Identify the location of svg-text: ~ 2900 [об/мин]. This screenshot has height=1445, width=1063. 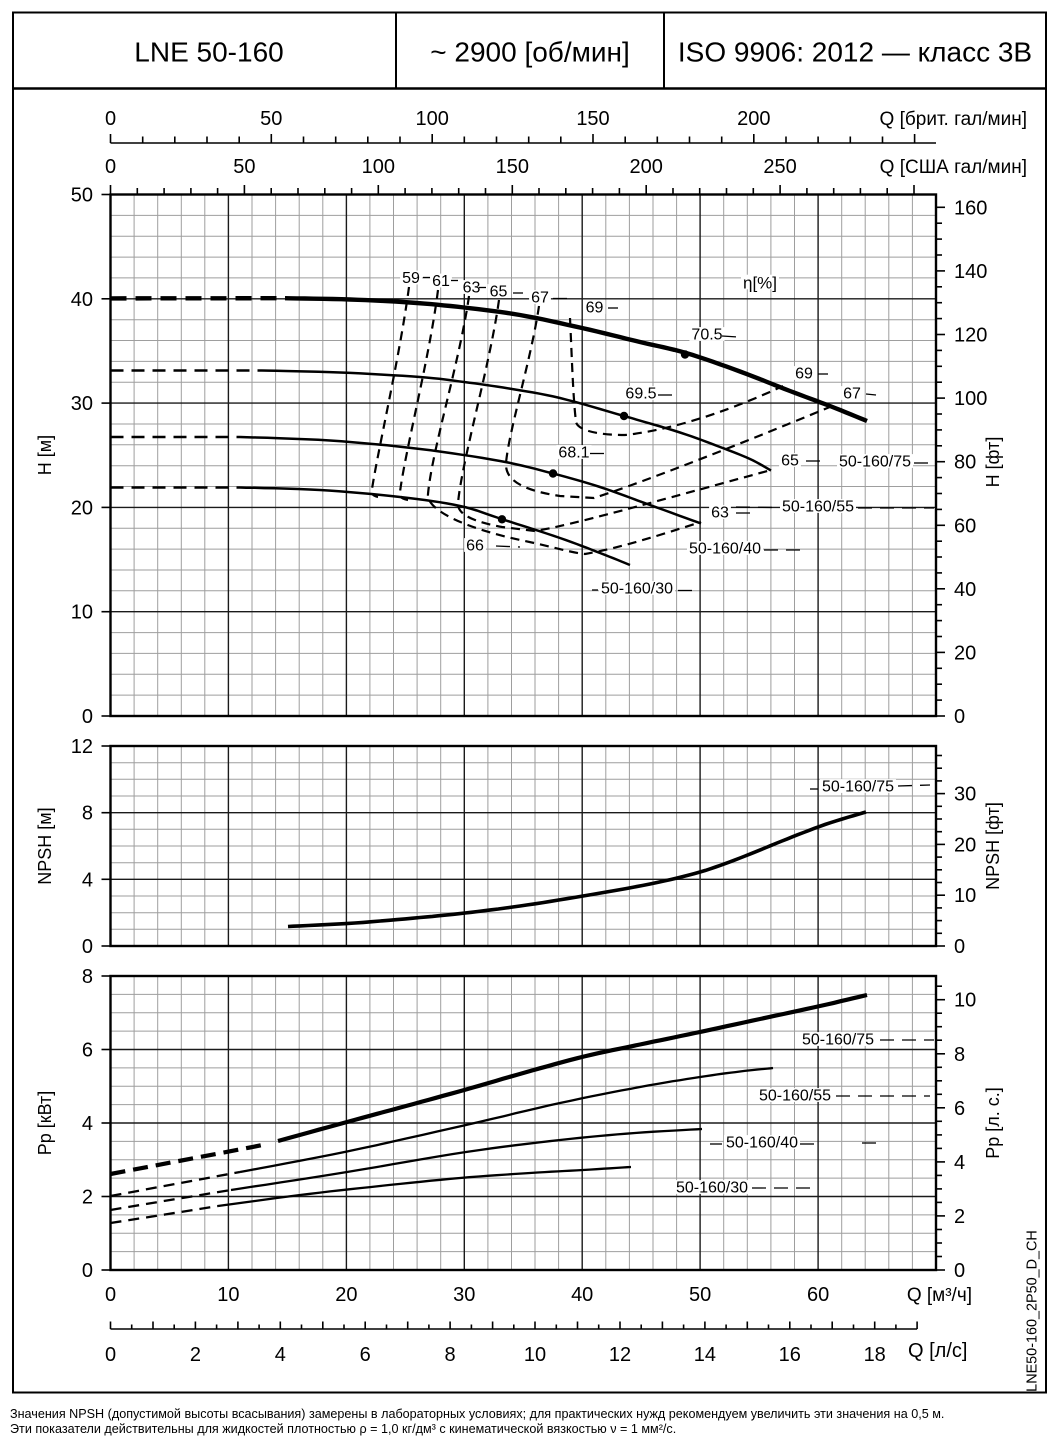
(530, 52).